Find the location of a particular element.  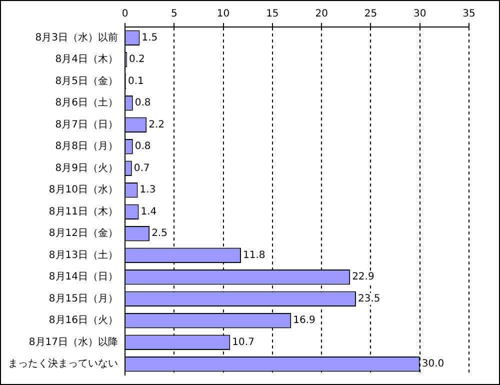

y-tick-label: 8月10日（水） is located at coordinates (83, 190).